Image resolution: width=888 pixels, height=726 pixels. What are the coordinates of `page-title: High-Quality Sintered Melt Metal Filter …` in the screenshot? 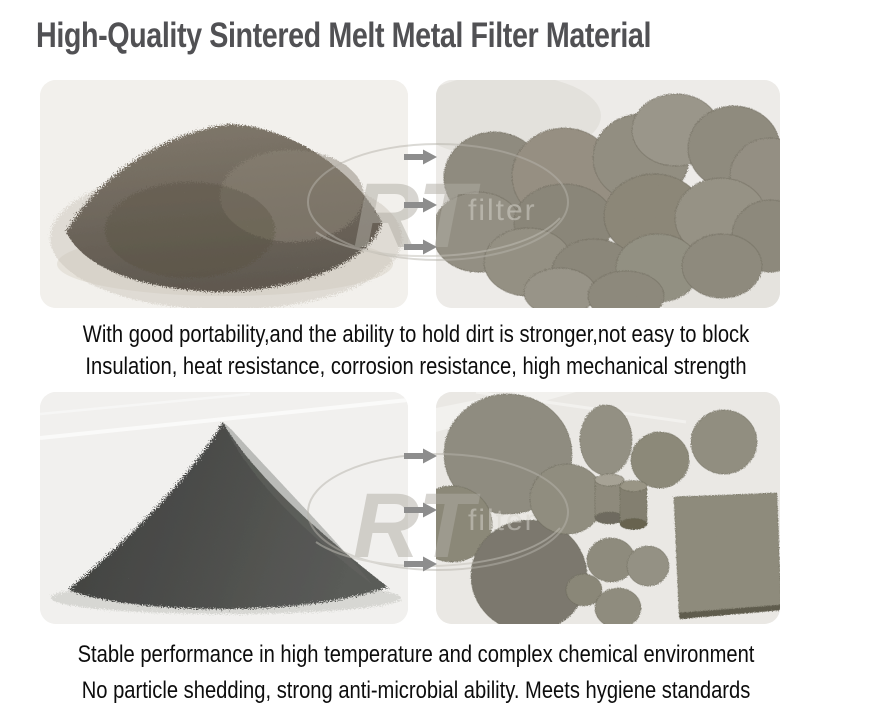 It's located at (344, 35).